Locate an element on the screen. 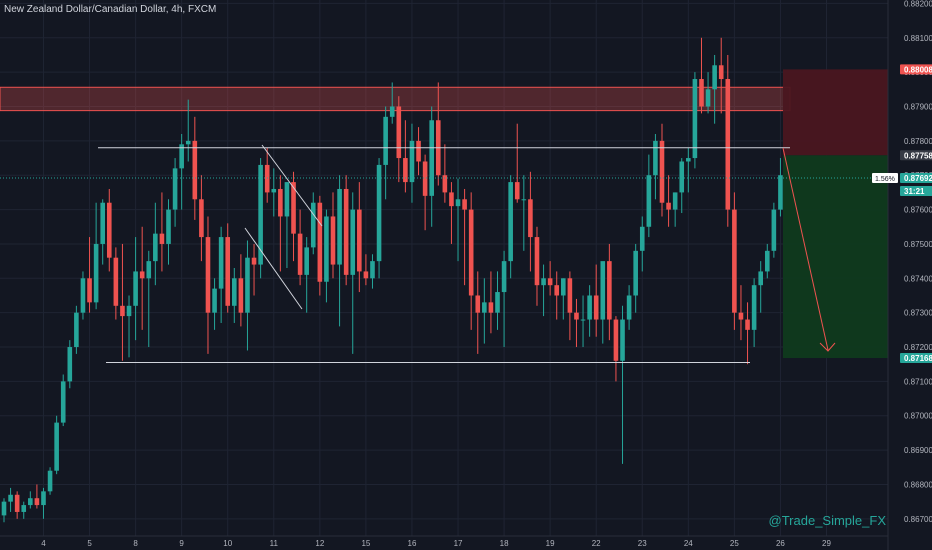 The image size is (932, 550). time-axis: 4 5 8 9 10 11 12 15 16 17 18 19 22 23 24 25 26 29 is located at coordinates (444, 541).